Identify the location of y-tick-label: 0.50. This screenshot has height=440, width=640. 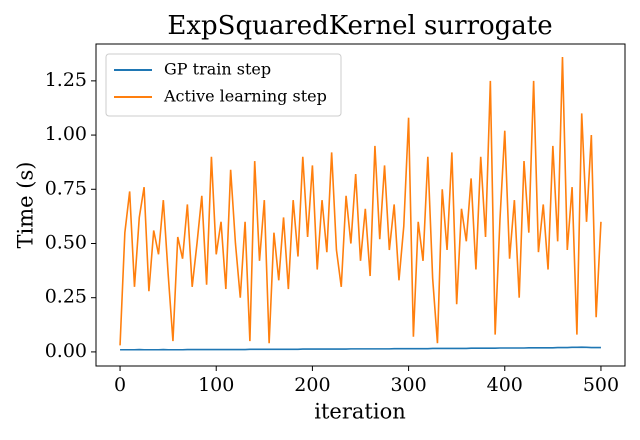
(66, 242).